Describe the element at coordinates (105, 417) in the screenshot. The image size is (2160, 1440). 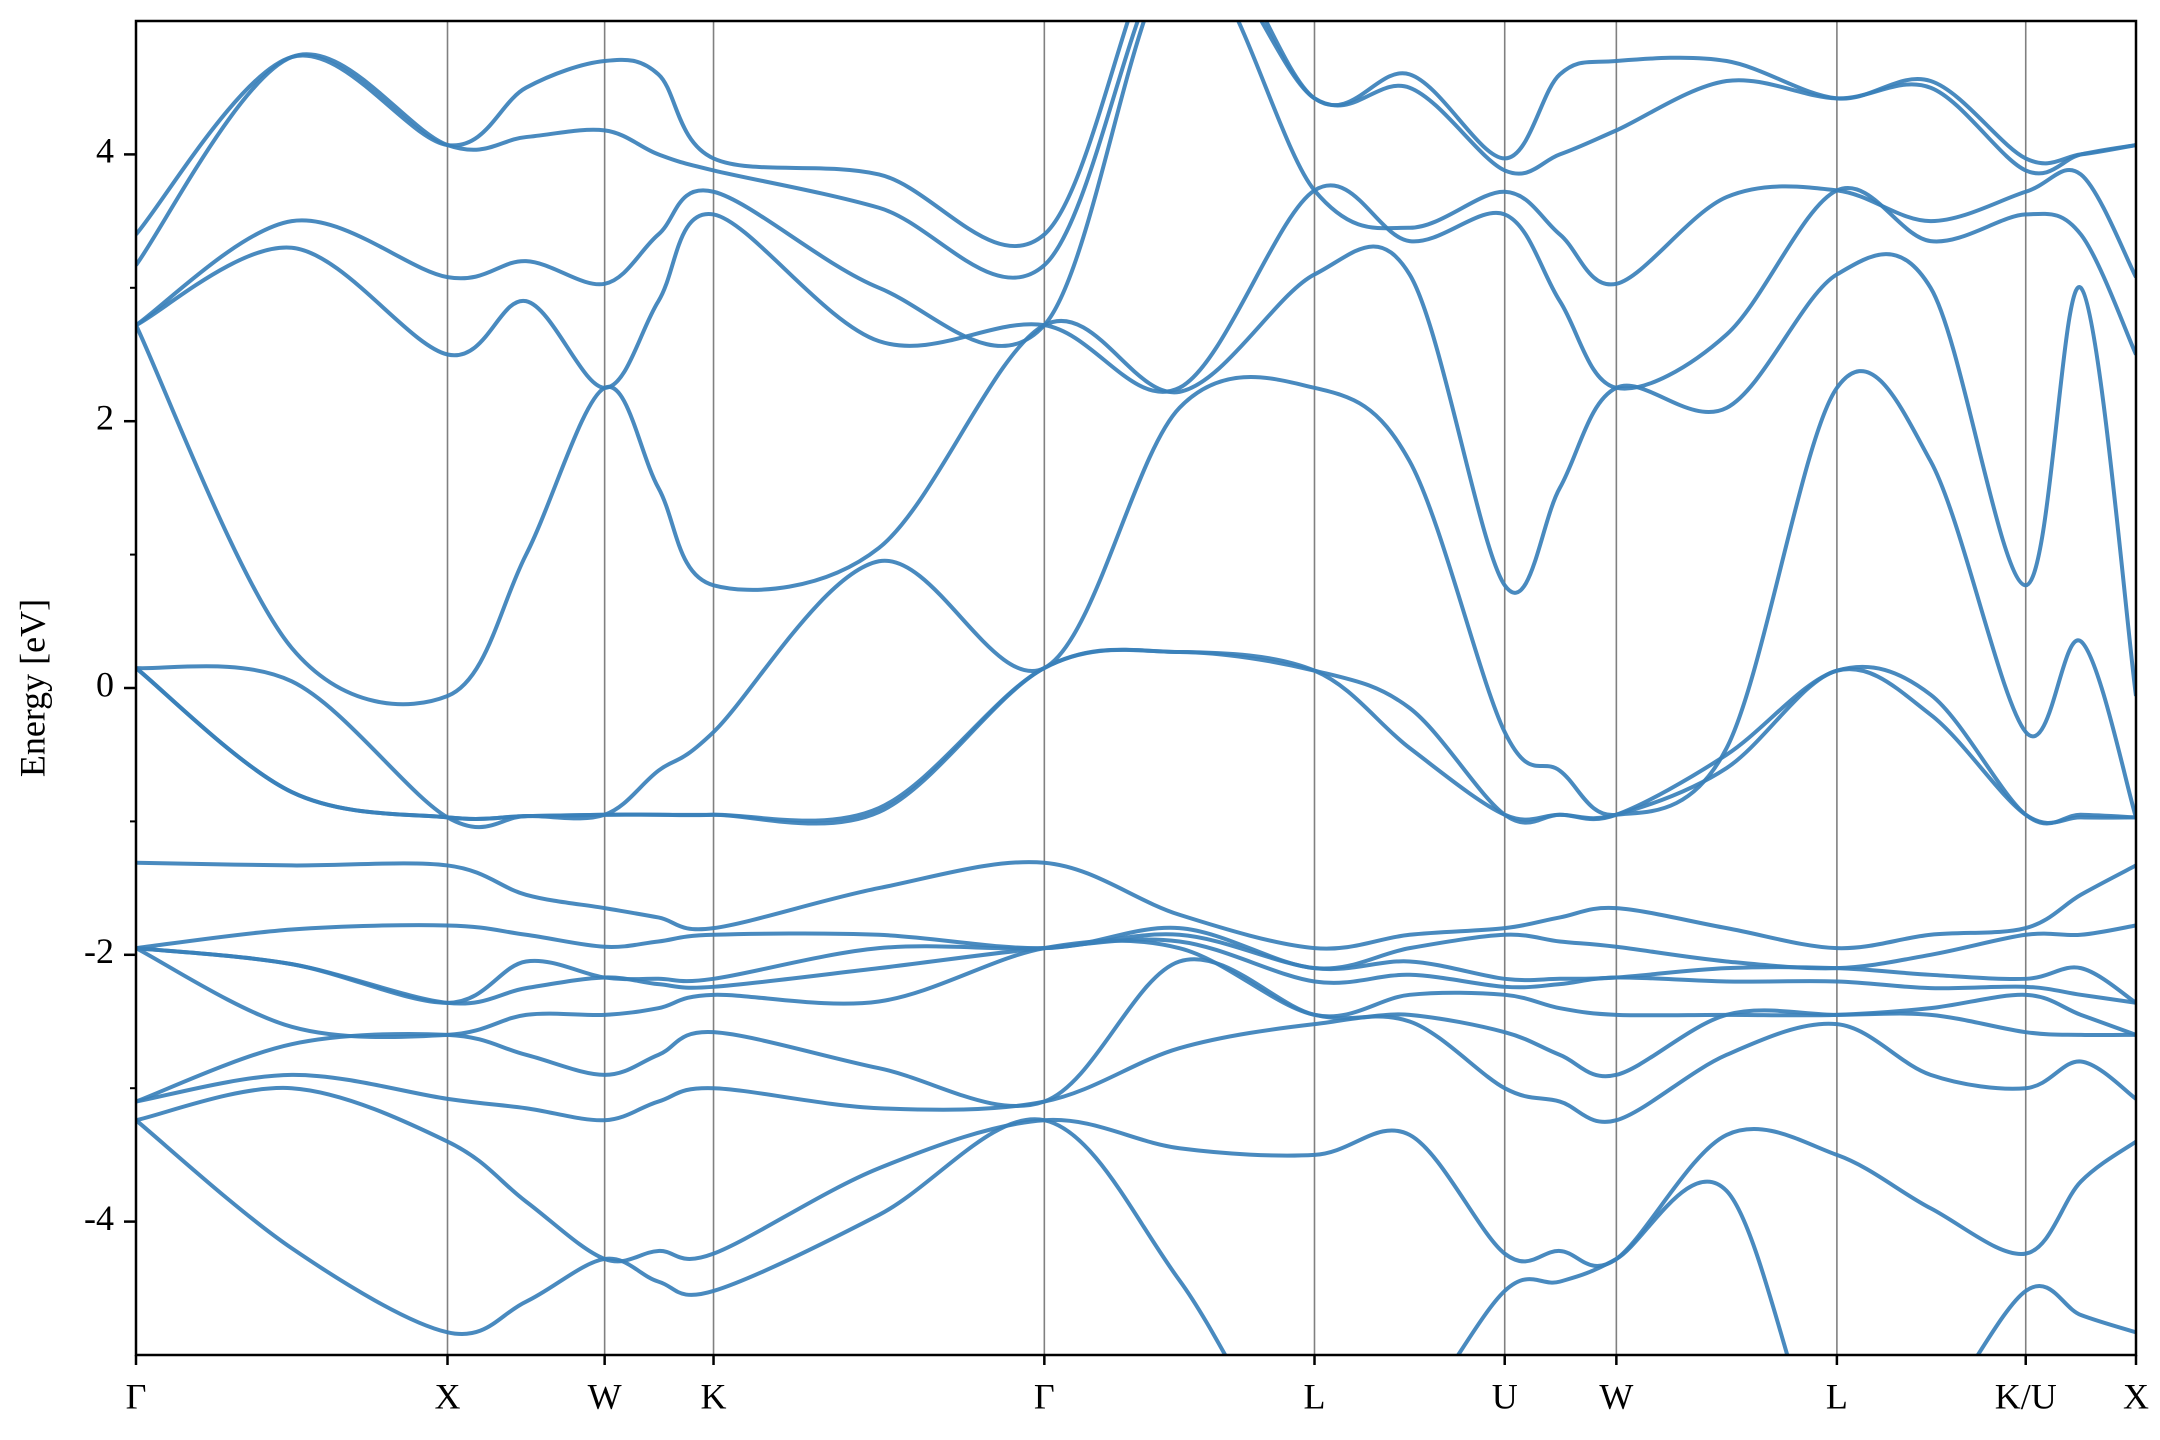
I see `y-tick-label: 2` at that location.